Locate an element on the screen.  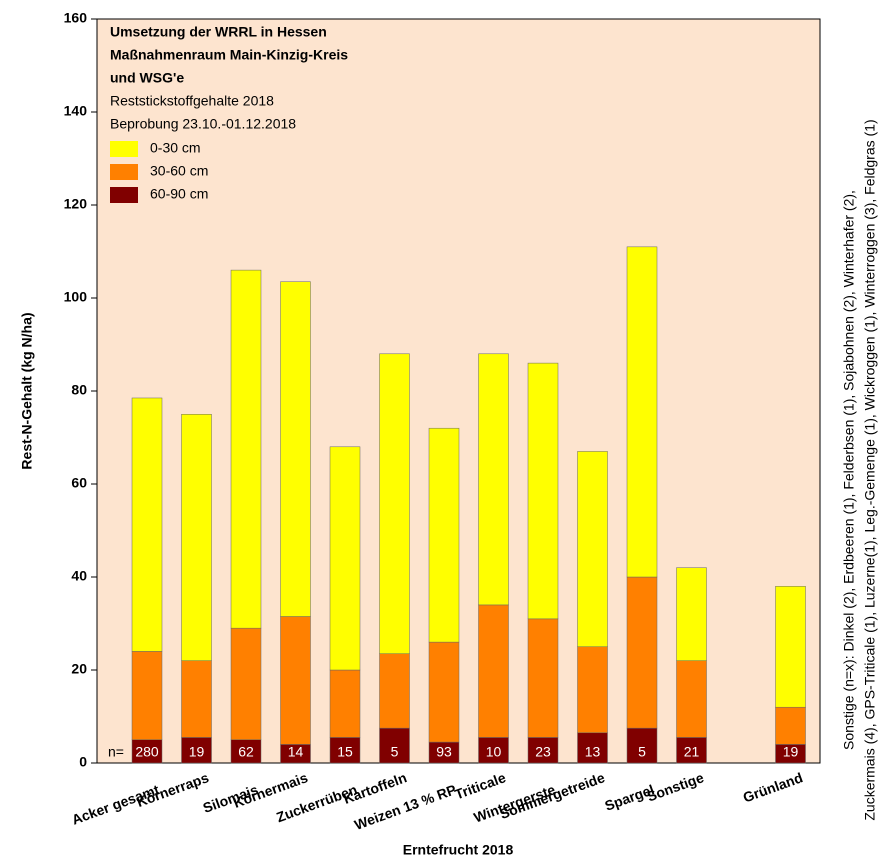
n-count: 15 is located at coordinates (345, 752).